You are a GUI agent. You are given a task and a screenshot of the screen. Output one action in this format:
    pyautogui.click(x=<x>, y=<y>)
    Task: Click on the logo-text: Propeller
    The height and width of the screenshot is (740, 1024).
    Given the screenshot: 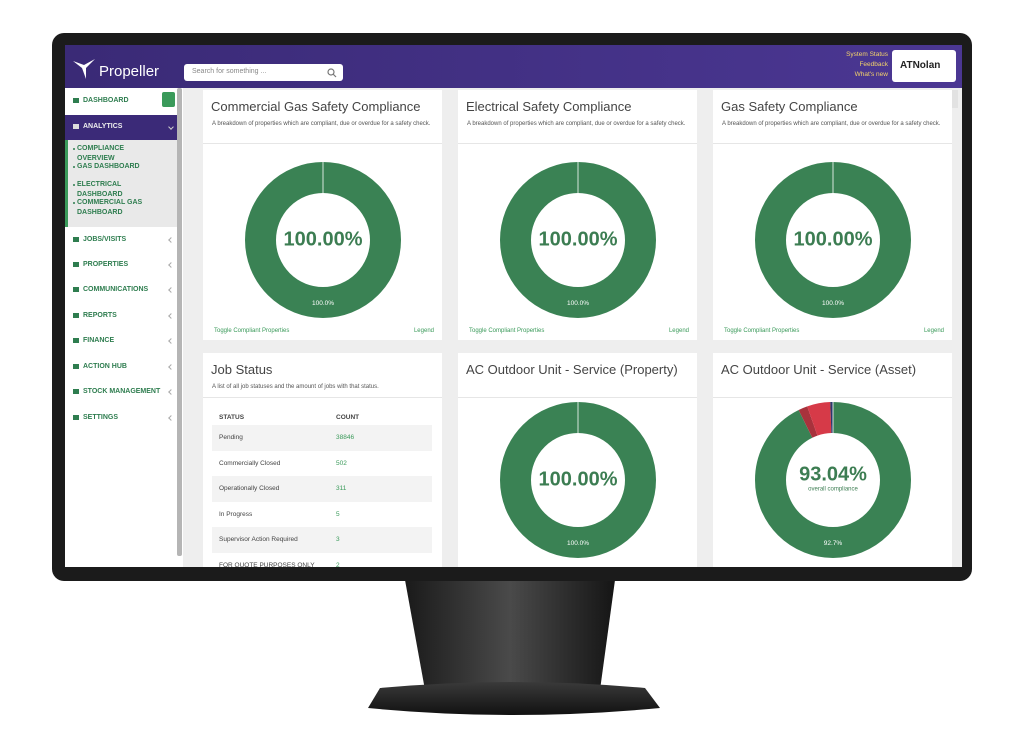 What is the action you would take?
    pyautogui.click(x=129, y=71)
    